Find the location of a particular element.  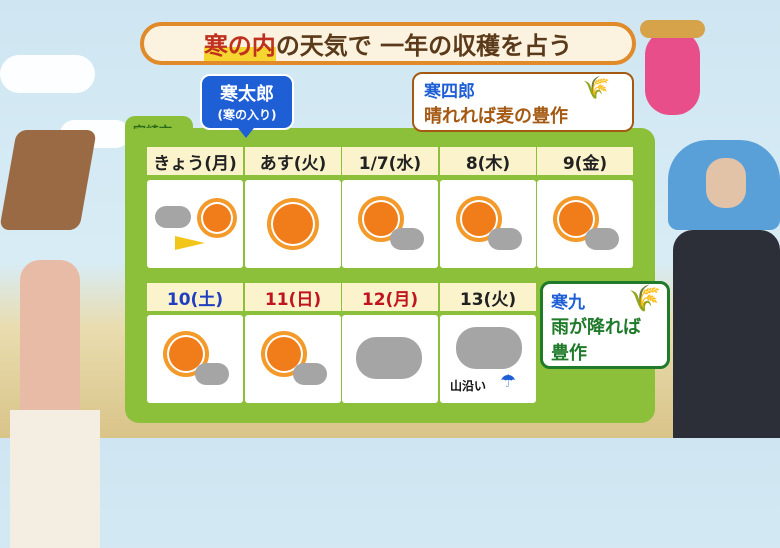

callout-kanku-text1: 雨が降れば is located at coordinates (596, 327).